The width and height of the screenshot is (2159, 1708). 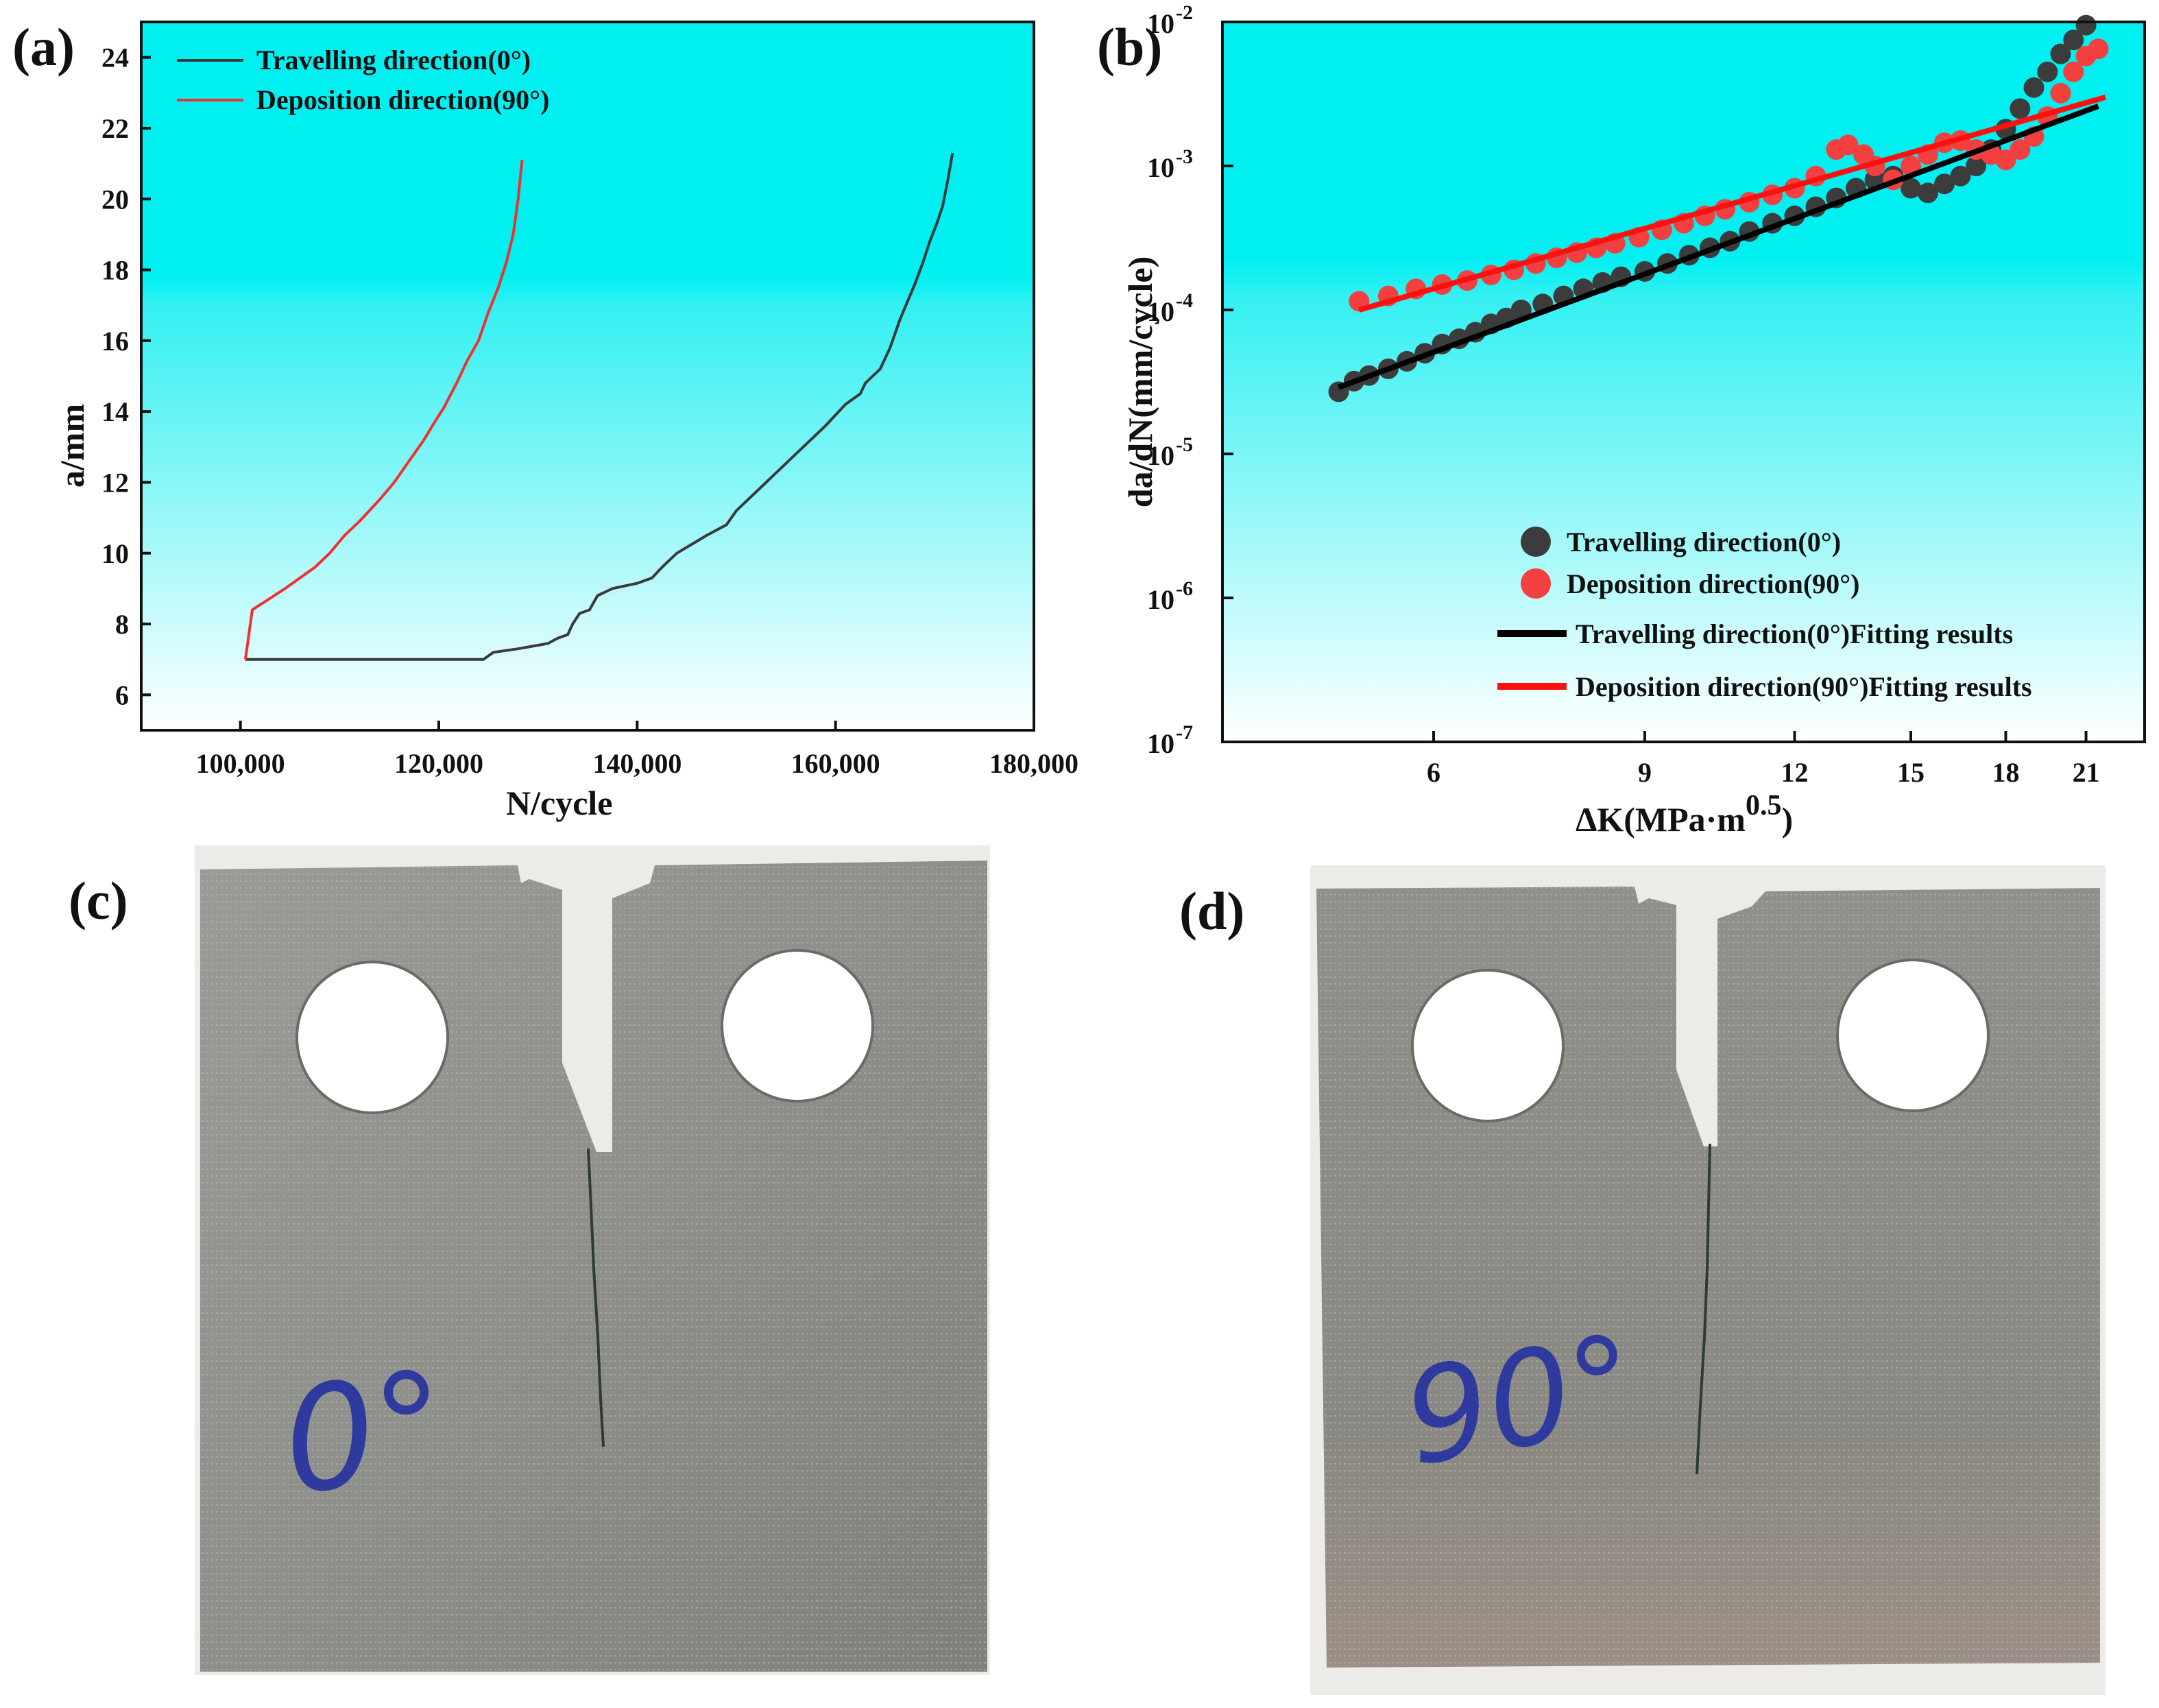 What do you see at coordinates (1184, 589) in the screenshot?
I see `panel-b-y-tick-exponent: -6` at bounding box center [1184, 589].